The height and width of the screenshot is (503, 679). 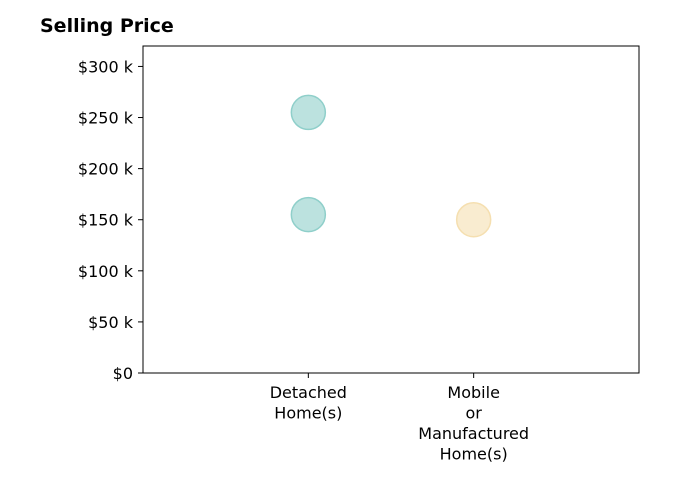 I want to click on x-tick-label: Mobile or Manufactured Home(s), so click(x=473, y=423).